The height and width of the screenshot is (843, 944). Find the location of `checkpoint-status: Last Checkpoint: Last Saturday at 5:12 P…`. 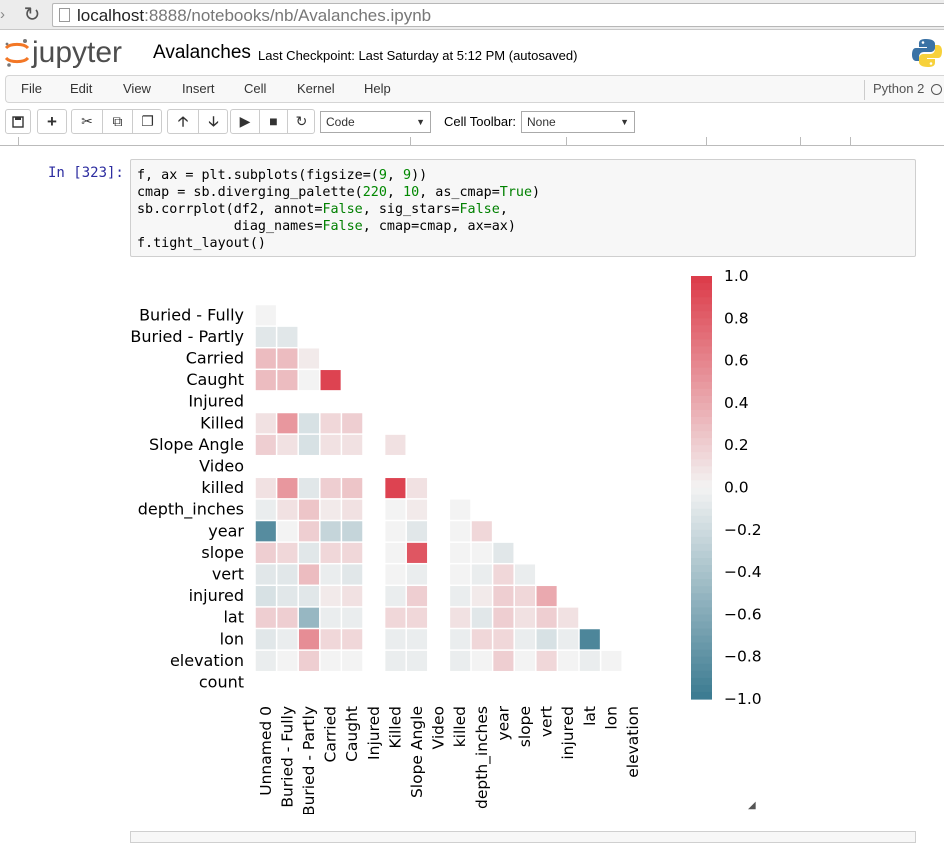

checkpoint-status: Last Checkpoint: Last Saturday at 5:12 P… is located at coordinates (418, 55).